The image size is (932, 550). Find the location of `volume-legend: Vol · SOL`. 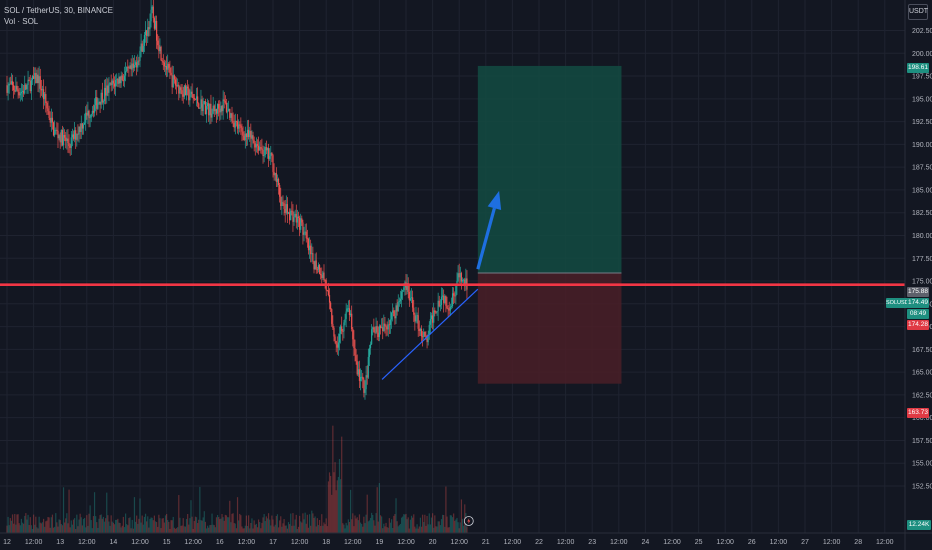

volume-legend: Vol · SOL is located at coordinates (21, 21).